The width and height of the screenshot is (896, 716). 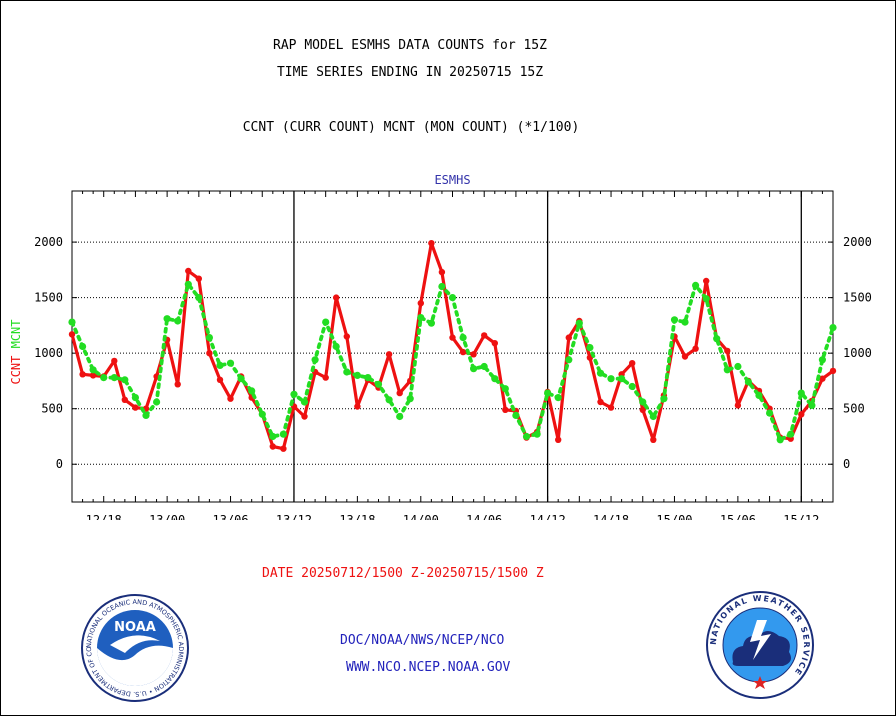 I want to click on y-tick-label-right: 2000, so click(x=857, y=242).